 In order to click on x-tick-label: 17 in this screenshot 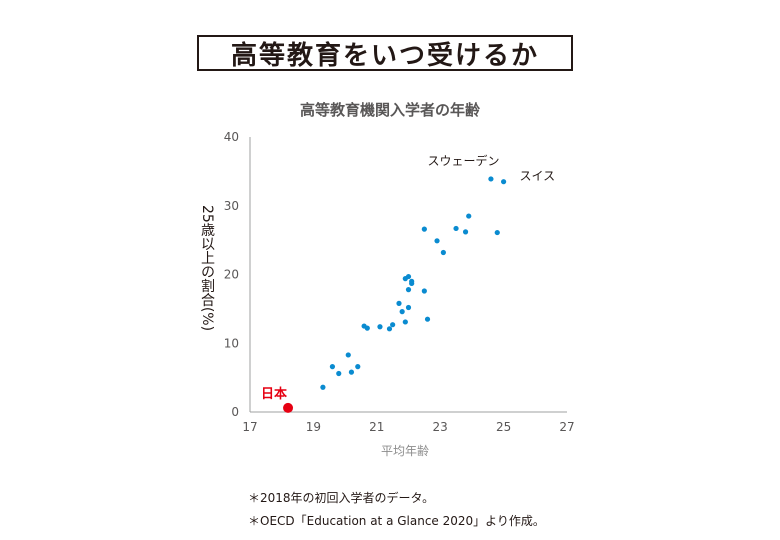, I will do `click(249, 427)`.